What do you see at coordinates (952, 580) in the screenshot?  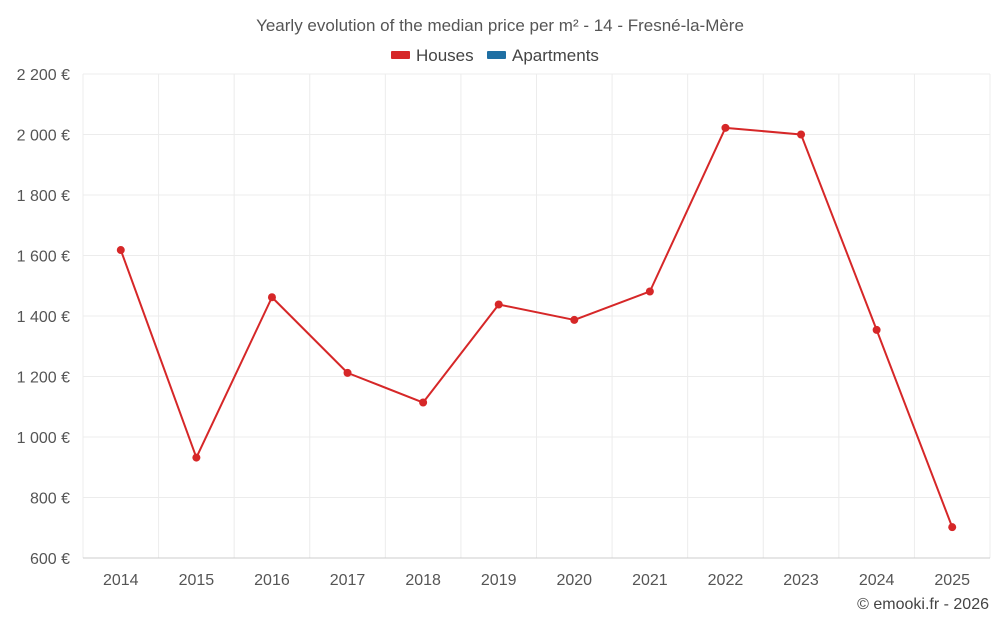 I see `x-tick-label: 2025` at bounding box center [952, 580].